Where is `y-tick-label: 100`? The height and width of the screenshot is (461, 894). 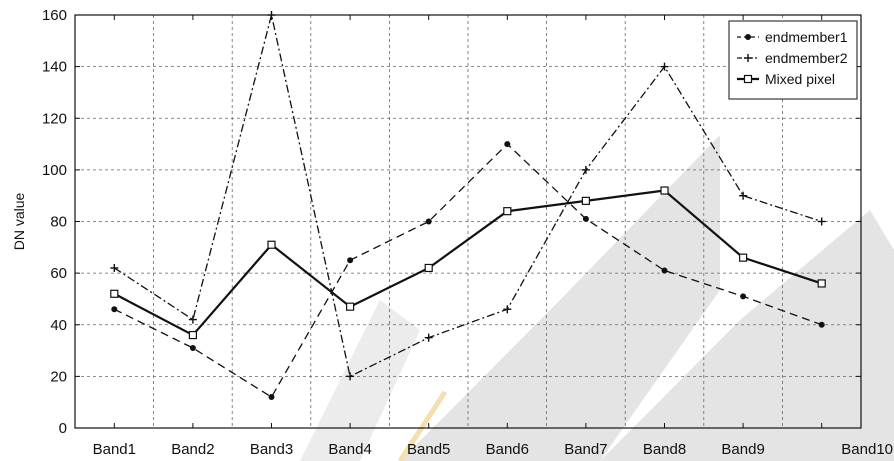
y-tick-label: 100 is located at coordinates (54, 170).